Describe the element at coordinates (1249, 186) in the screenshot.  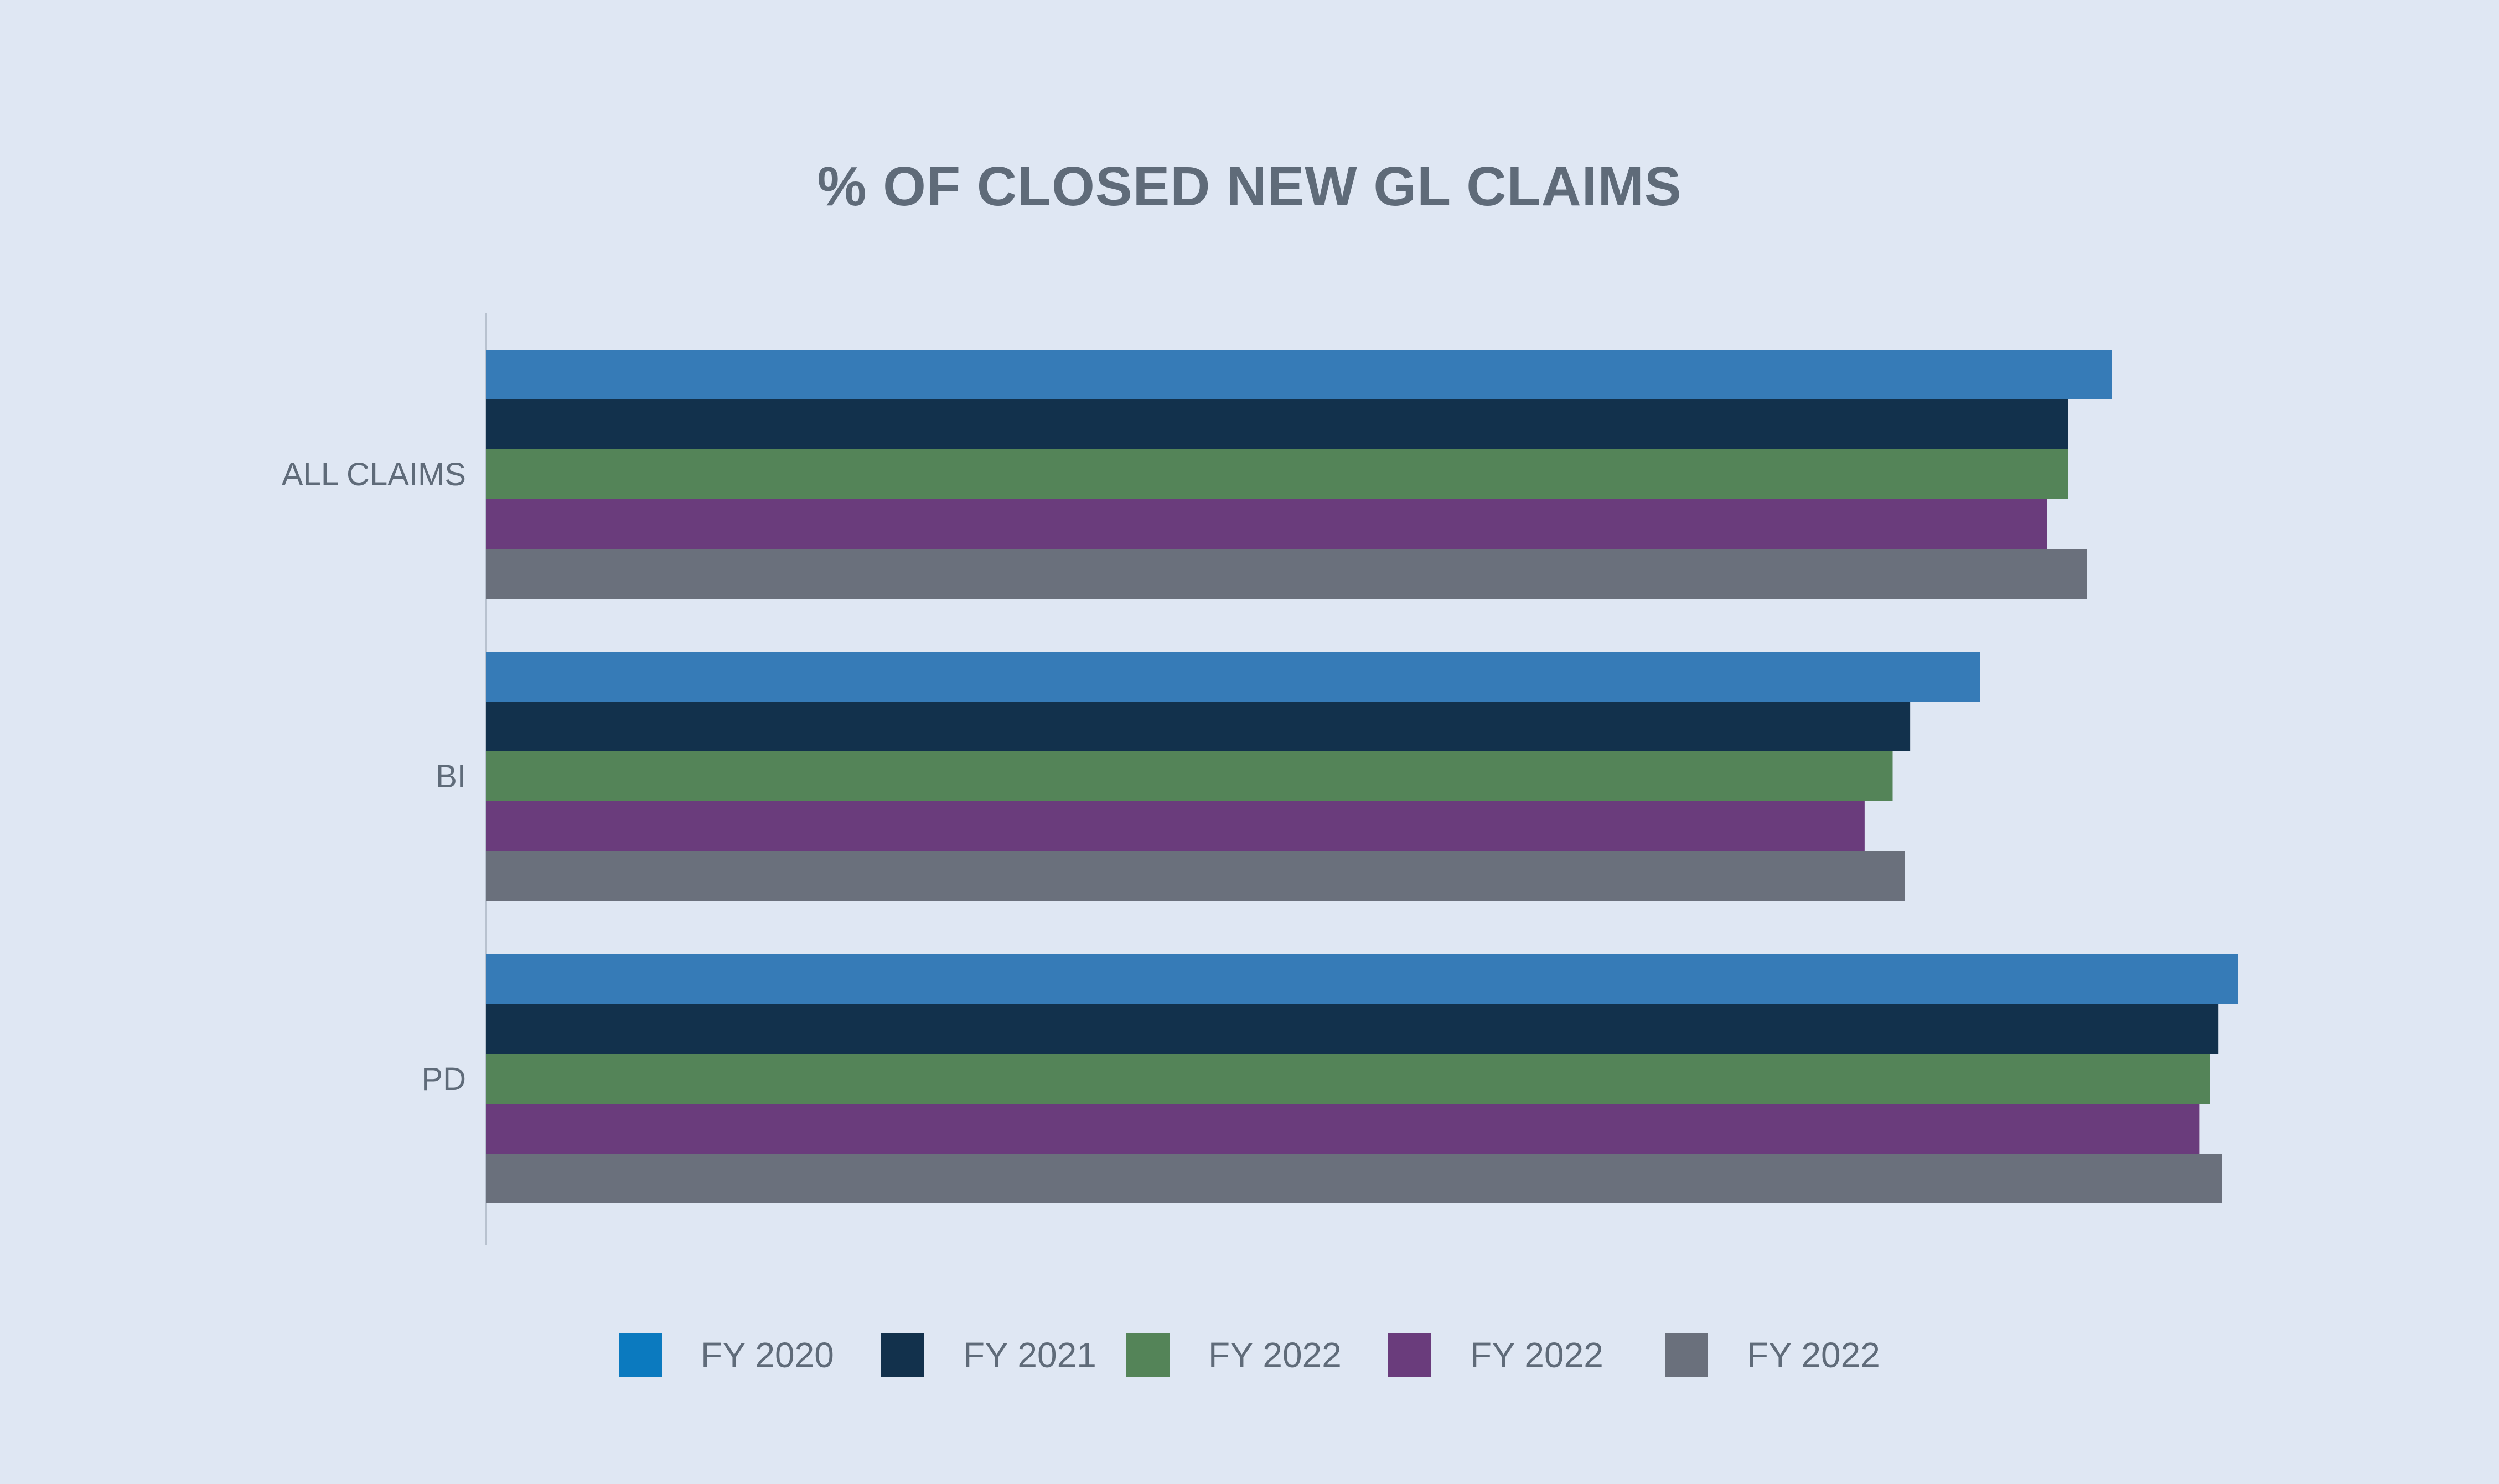
I see `chart-title: % OF CLOSED NEW GL CLAIMS` at that location.